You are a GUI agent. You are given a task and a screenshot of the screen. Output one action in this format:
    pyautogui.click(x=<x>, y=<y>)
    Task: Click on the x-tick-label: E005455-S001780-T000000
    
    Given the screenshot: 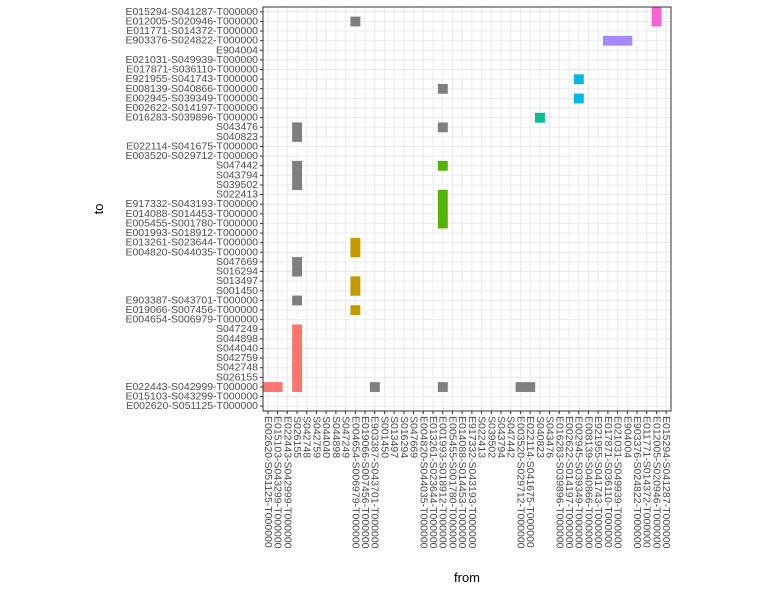 What is the action you would take?
    pyautogui.click(x=452, y=482)
    